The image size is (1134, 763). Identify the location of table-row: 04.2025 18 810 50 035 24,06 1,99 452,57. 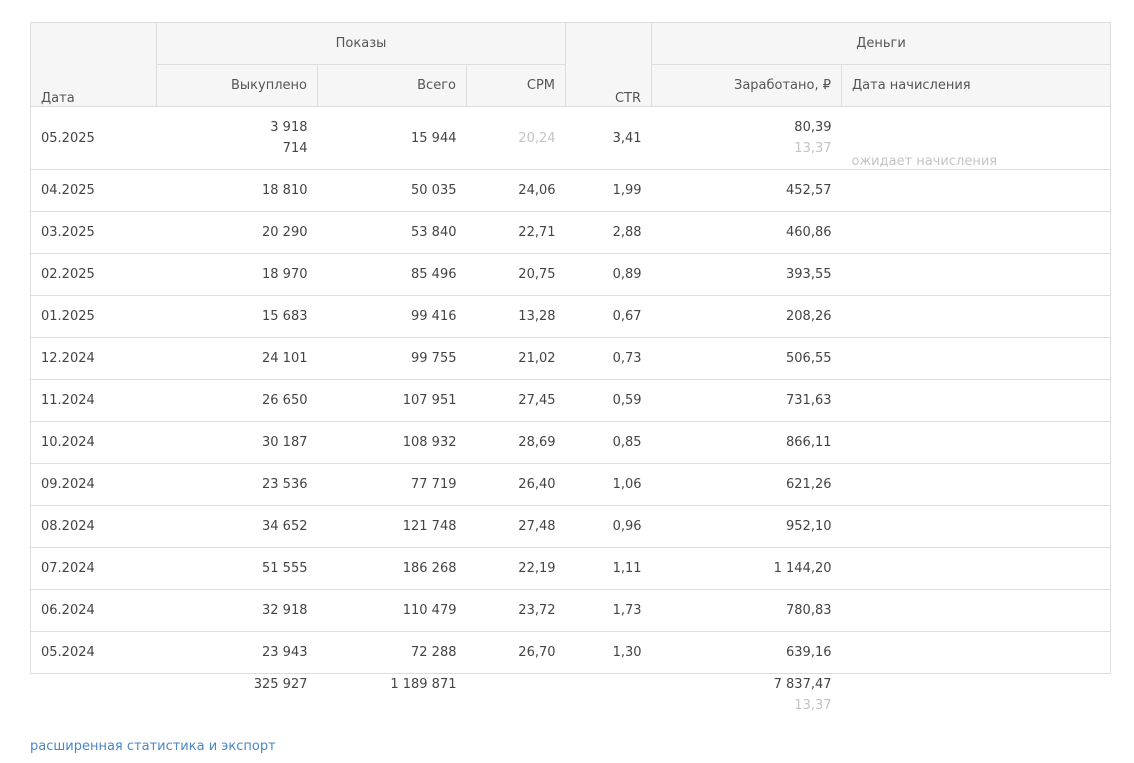
(571, 190).